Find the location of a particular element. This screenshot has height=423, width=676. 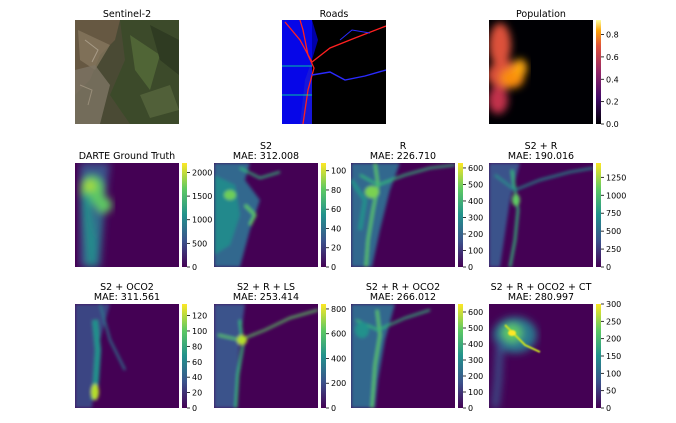

panel-subtitle-mae: MAE: 280.997 is located at coordinates (541, 297).